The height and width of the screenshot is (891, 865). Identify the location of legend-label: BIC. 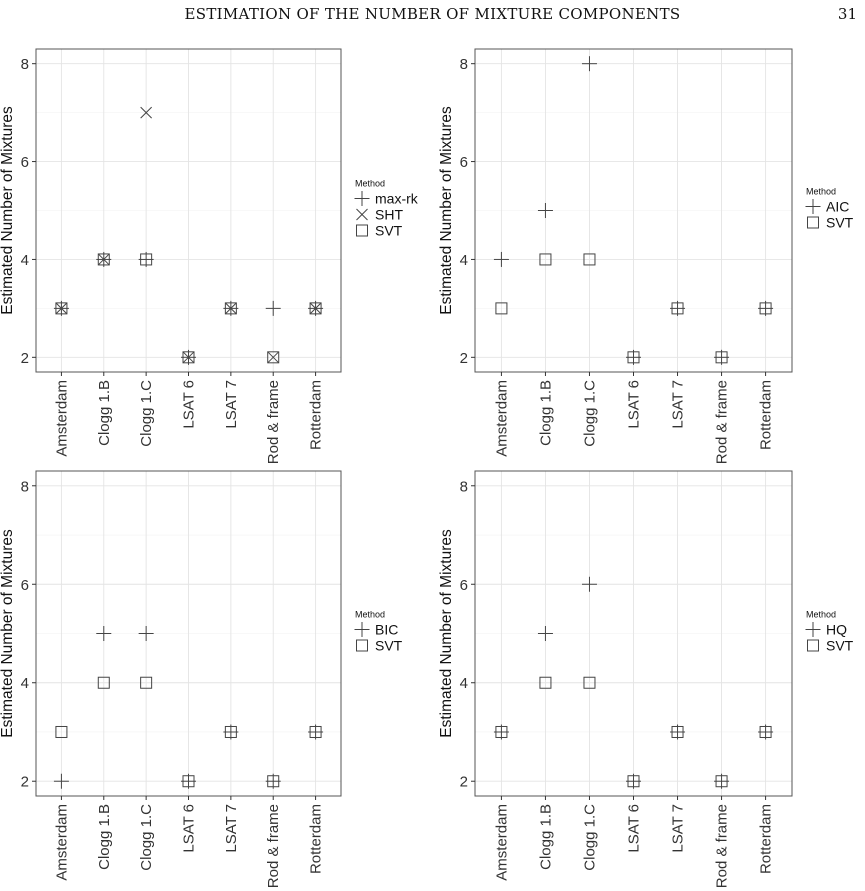
(386, 630).